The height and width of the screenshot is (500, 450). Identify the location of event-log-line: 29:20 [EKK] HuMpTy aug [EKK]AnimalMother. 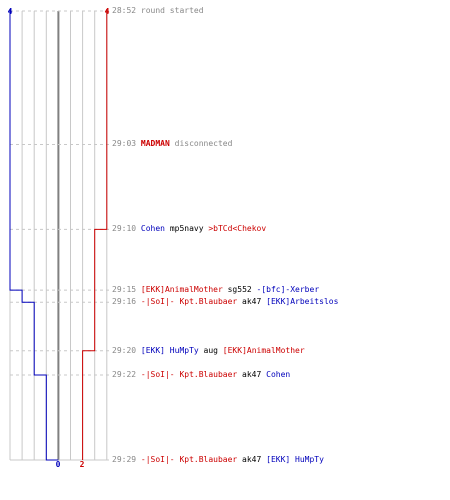
(208, 351).